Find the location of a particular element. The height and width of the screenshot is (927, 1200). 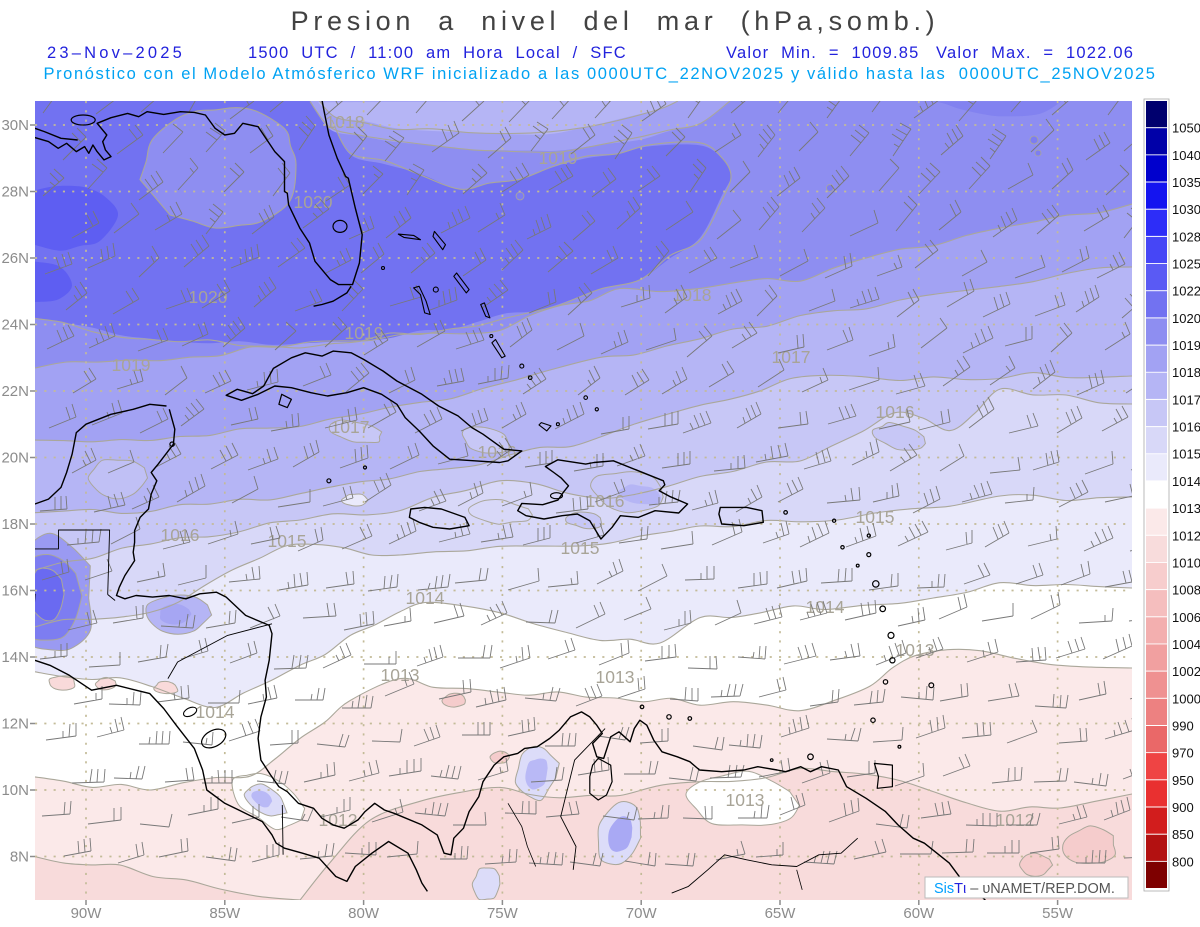

svg-text: 1010 is located at coordinates (1186, 562).